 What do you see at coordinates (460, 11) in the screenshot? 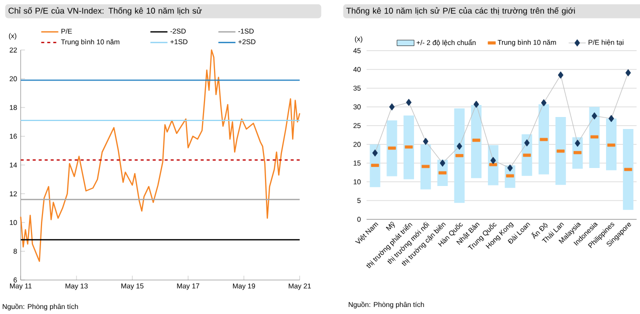
I see `chart-title: Thống kê 10 năm lịch sử P/E của các thị trường trên thế giới` at bounding box center [460, 11].